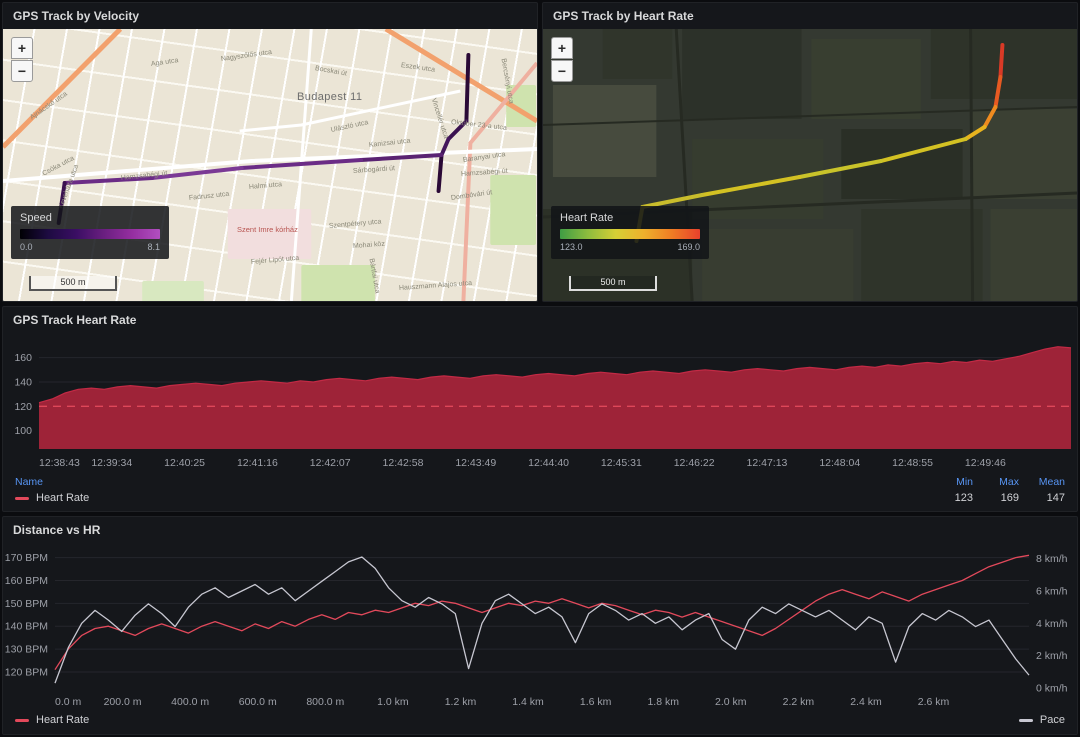 Image resolution: width=1080 pixels, height=737 pixels. What do you see at coordinates (1052, 591) in the screenshot?
I see `svg-text: 6 km/h` at bounding box center [1052, 591].